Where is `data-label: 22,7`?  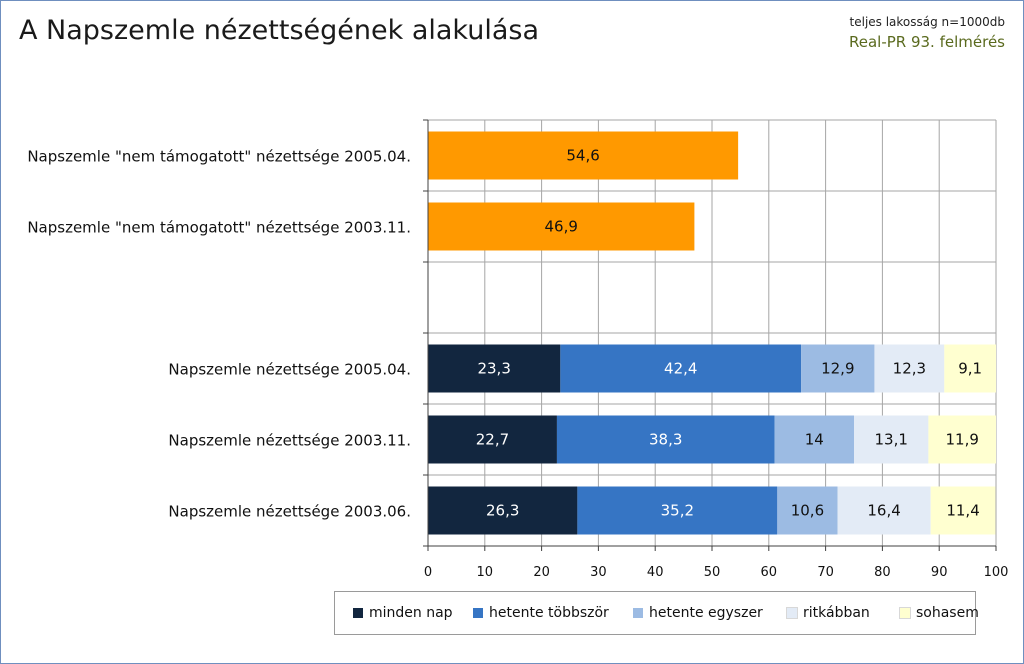
data-label: 22,7 is located at coordinates (492, 440).